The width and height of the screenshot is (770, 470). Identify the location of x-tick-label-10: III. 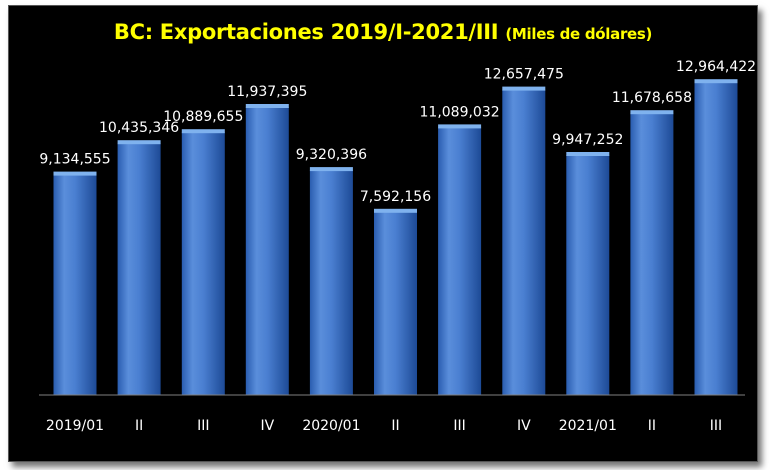
(716, 426).